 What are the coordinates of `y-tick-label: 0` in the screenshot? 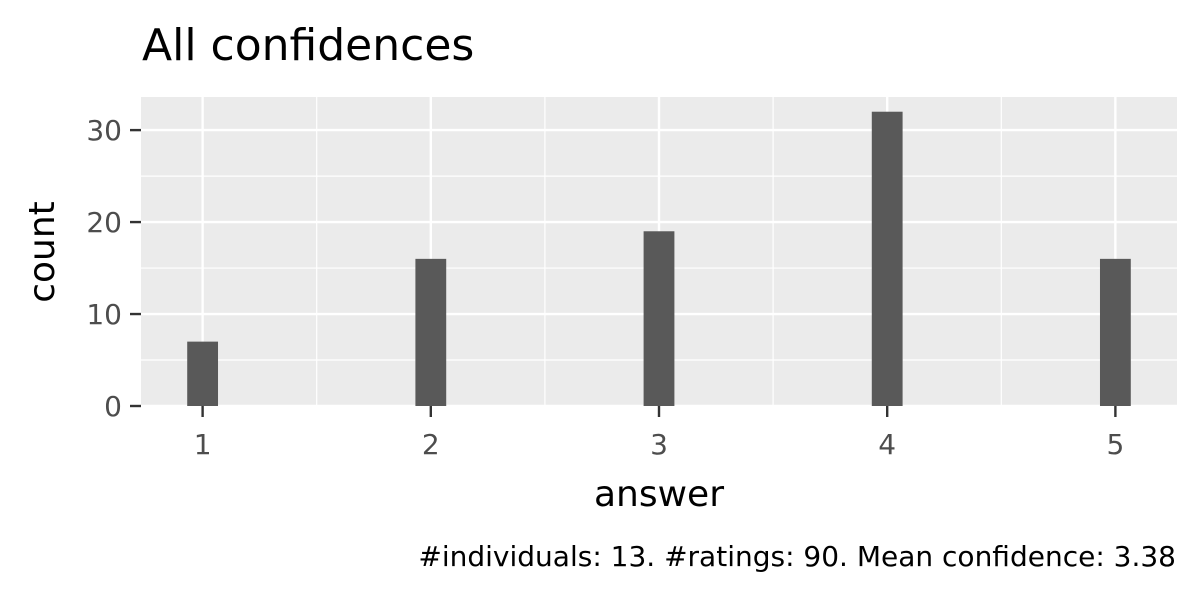 It's located at (113, 406).